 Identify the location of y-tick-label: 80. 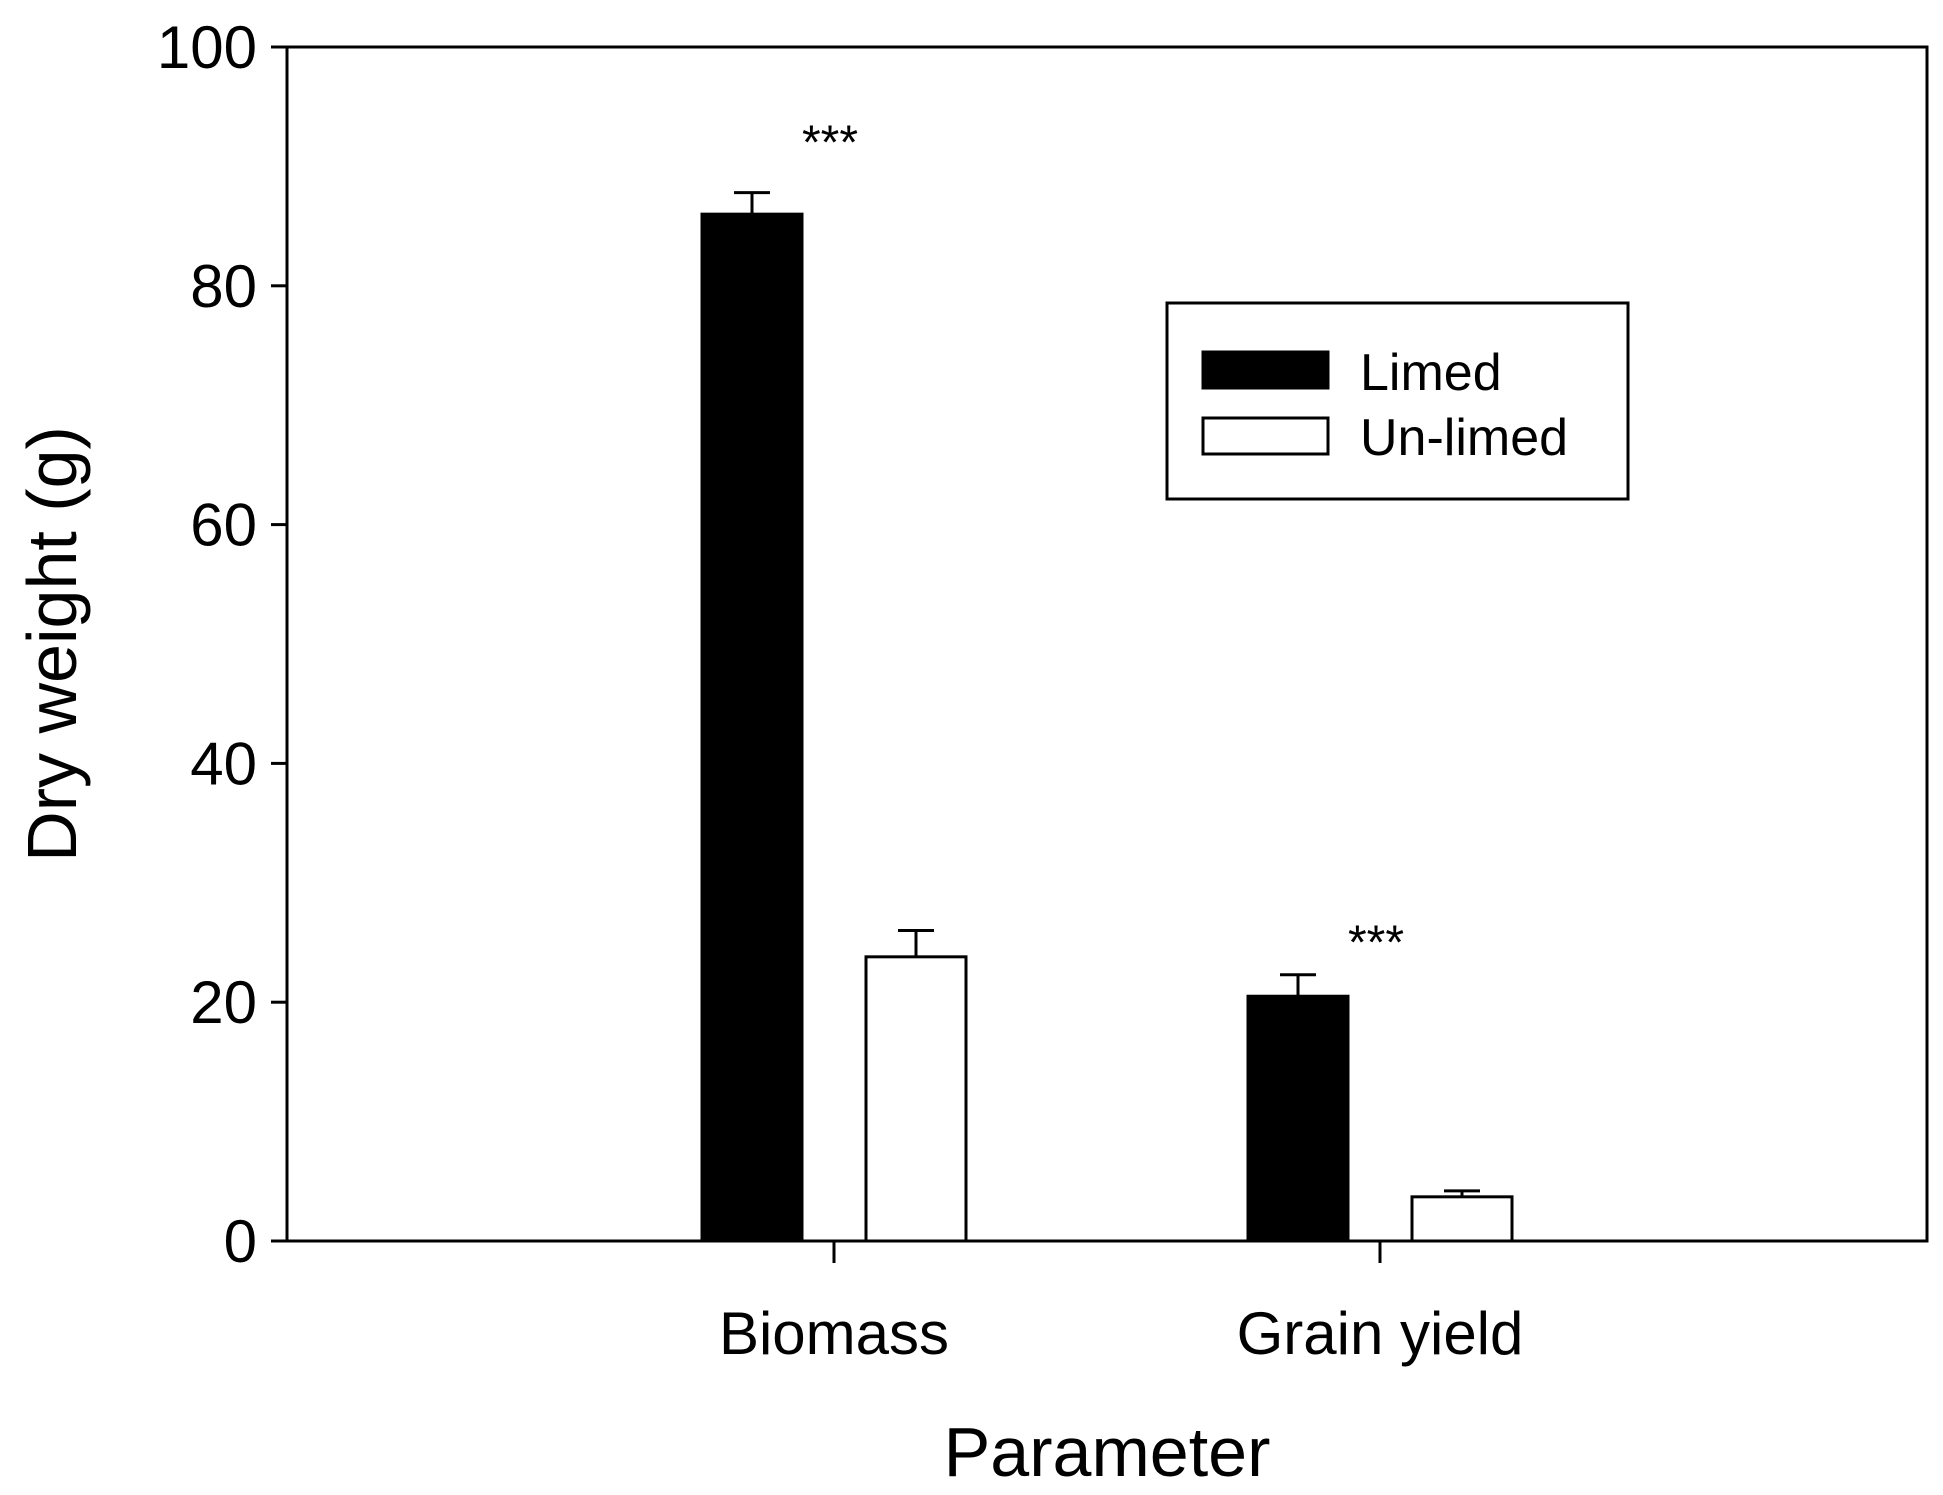
(223, 286).